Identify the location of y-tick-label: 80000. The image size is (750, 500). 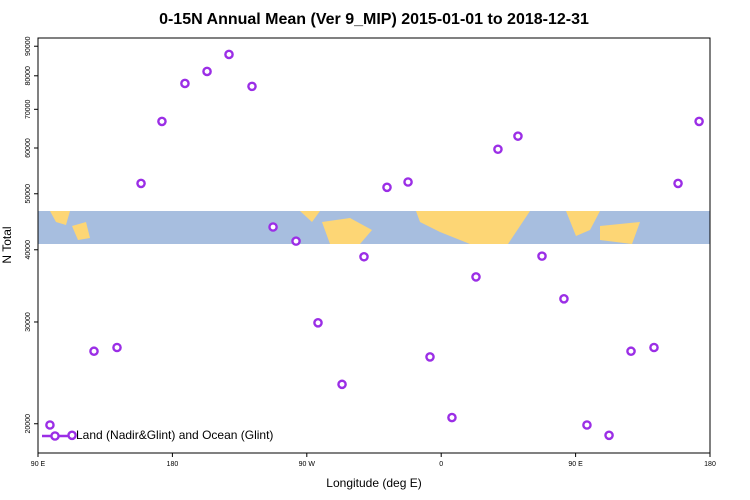
(28, 76).